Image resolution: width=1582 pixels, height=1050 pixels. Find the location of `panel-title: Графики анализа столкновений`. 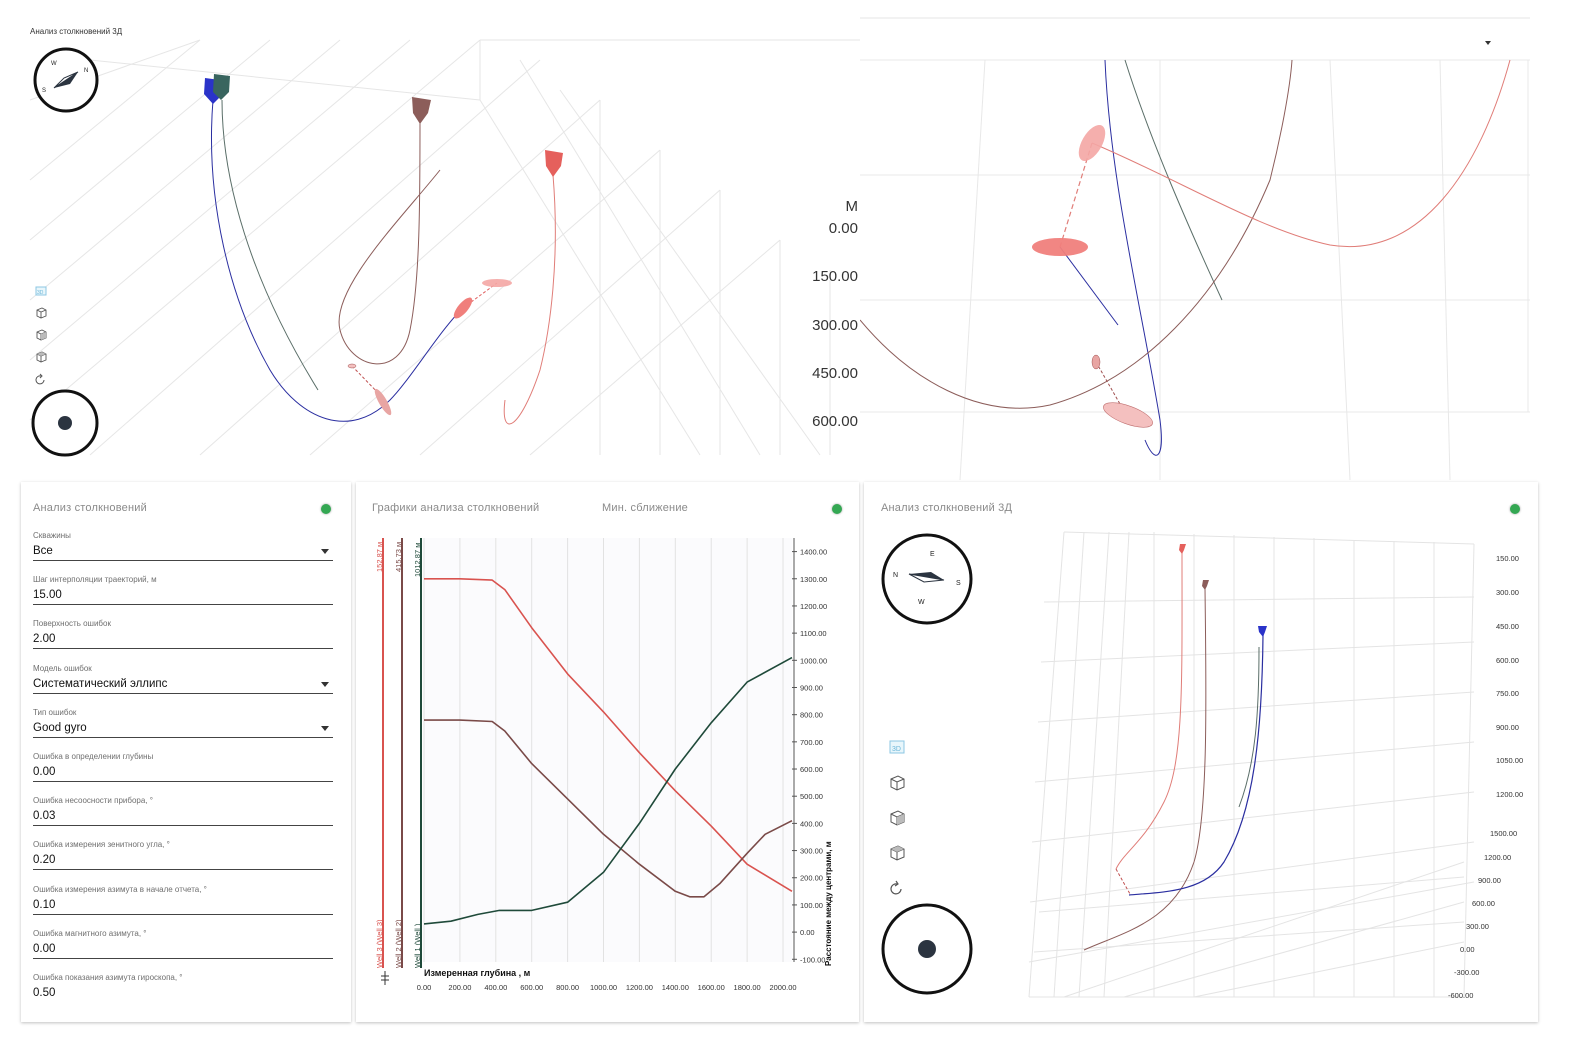

panel-title: Графики анализа столкновений is located at coordinates (456, 508).